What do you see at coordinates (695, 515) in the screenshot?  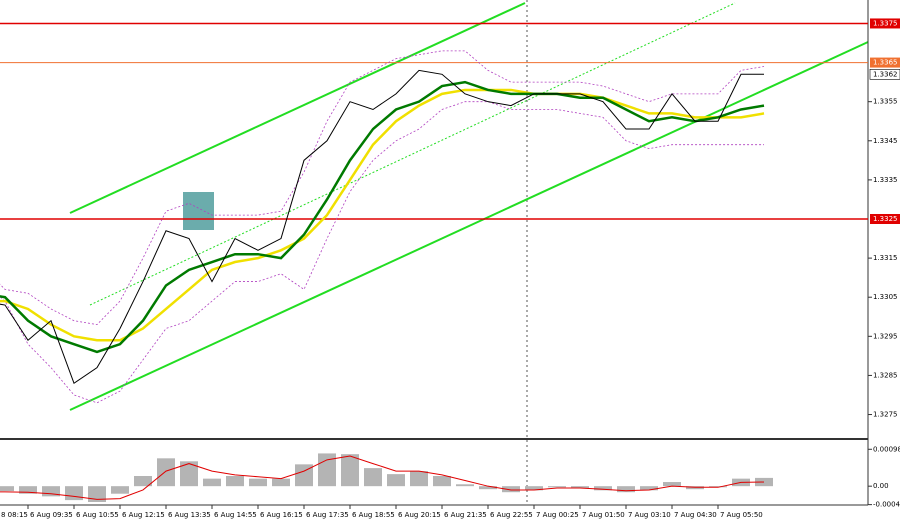 I see `x-tick-label: 7 Aug 04:30` at bounding box center [695, 515].